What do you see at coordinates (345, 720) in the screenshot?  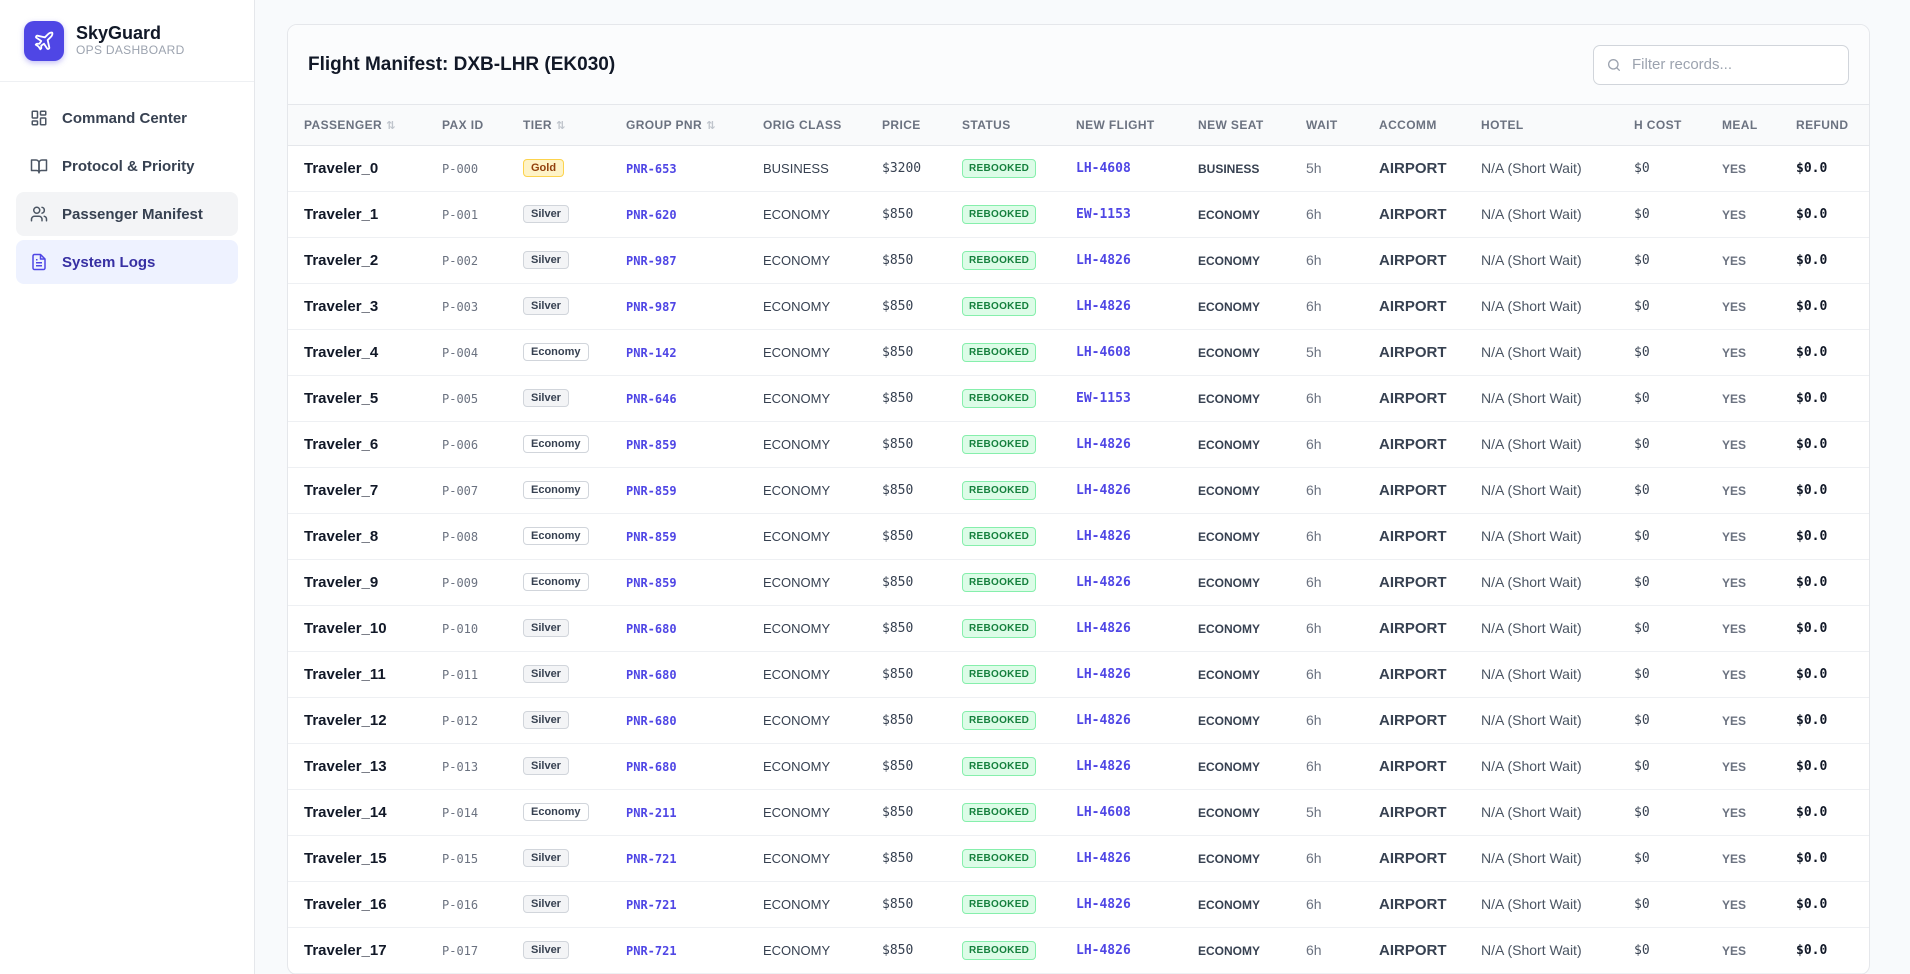 I see `passenger-name: Traveler_12` at bounding box center [345, 720].